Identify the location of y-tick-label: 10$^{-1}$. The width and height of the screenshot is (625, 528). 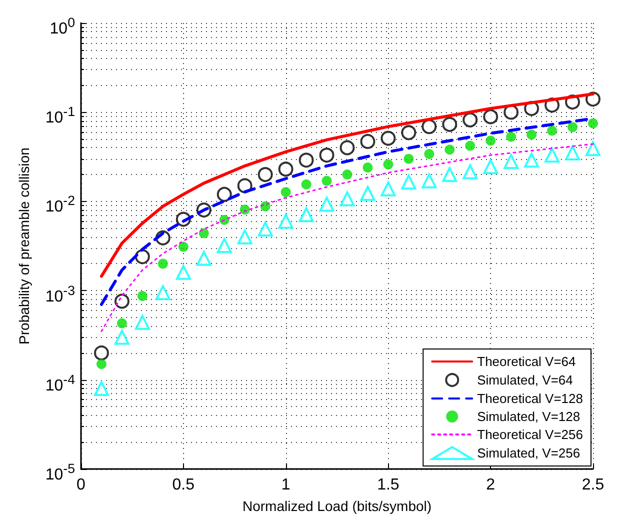
(60, 115).